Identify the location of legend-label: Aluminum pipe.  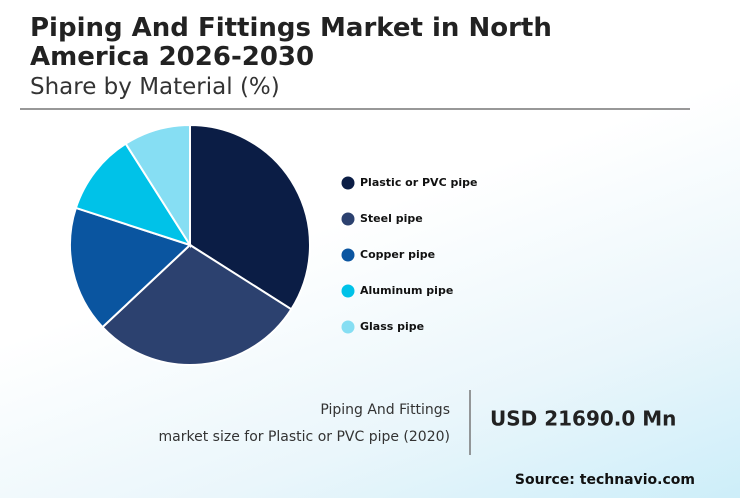
(406, 290).